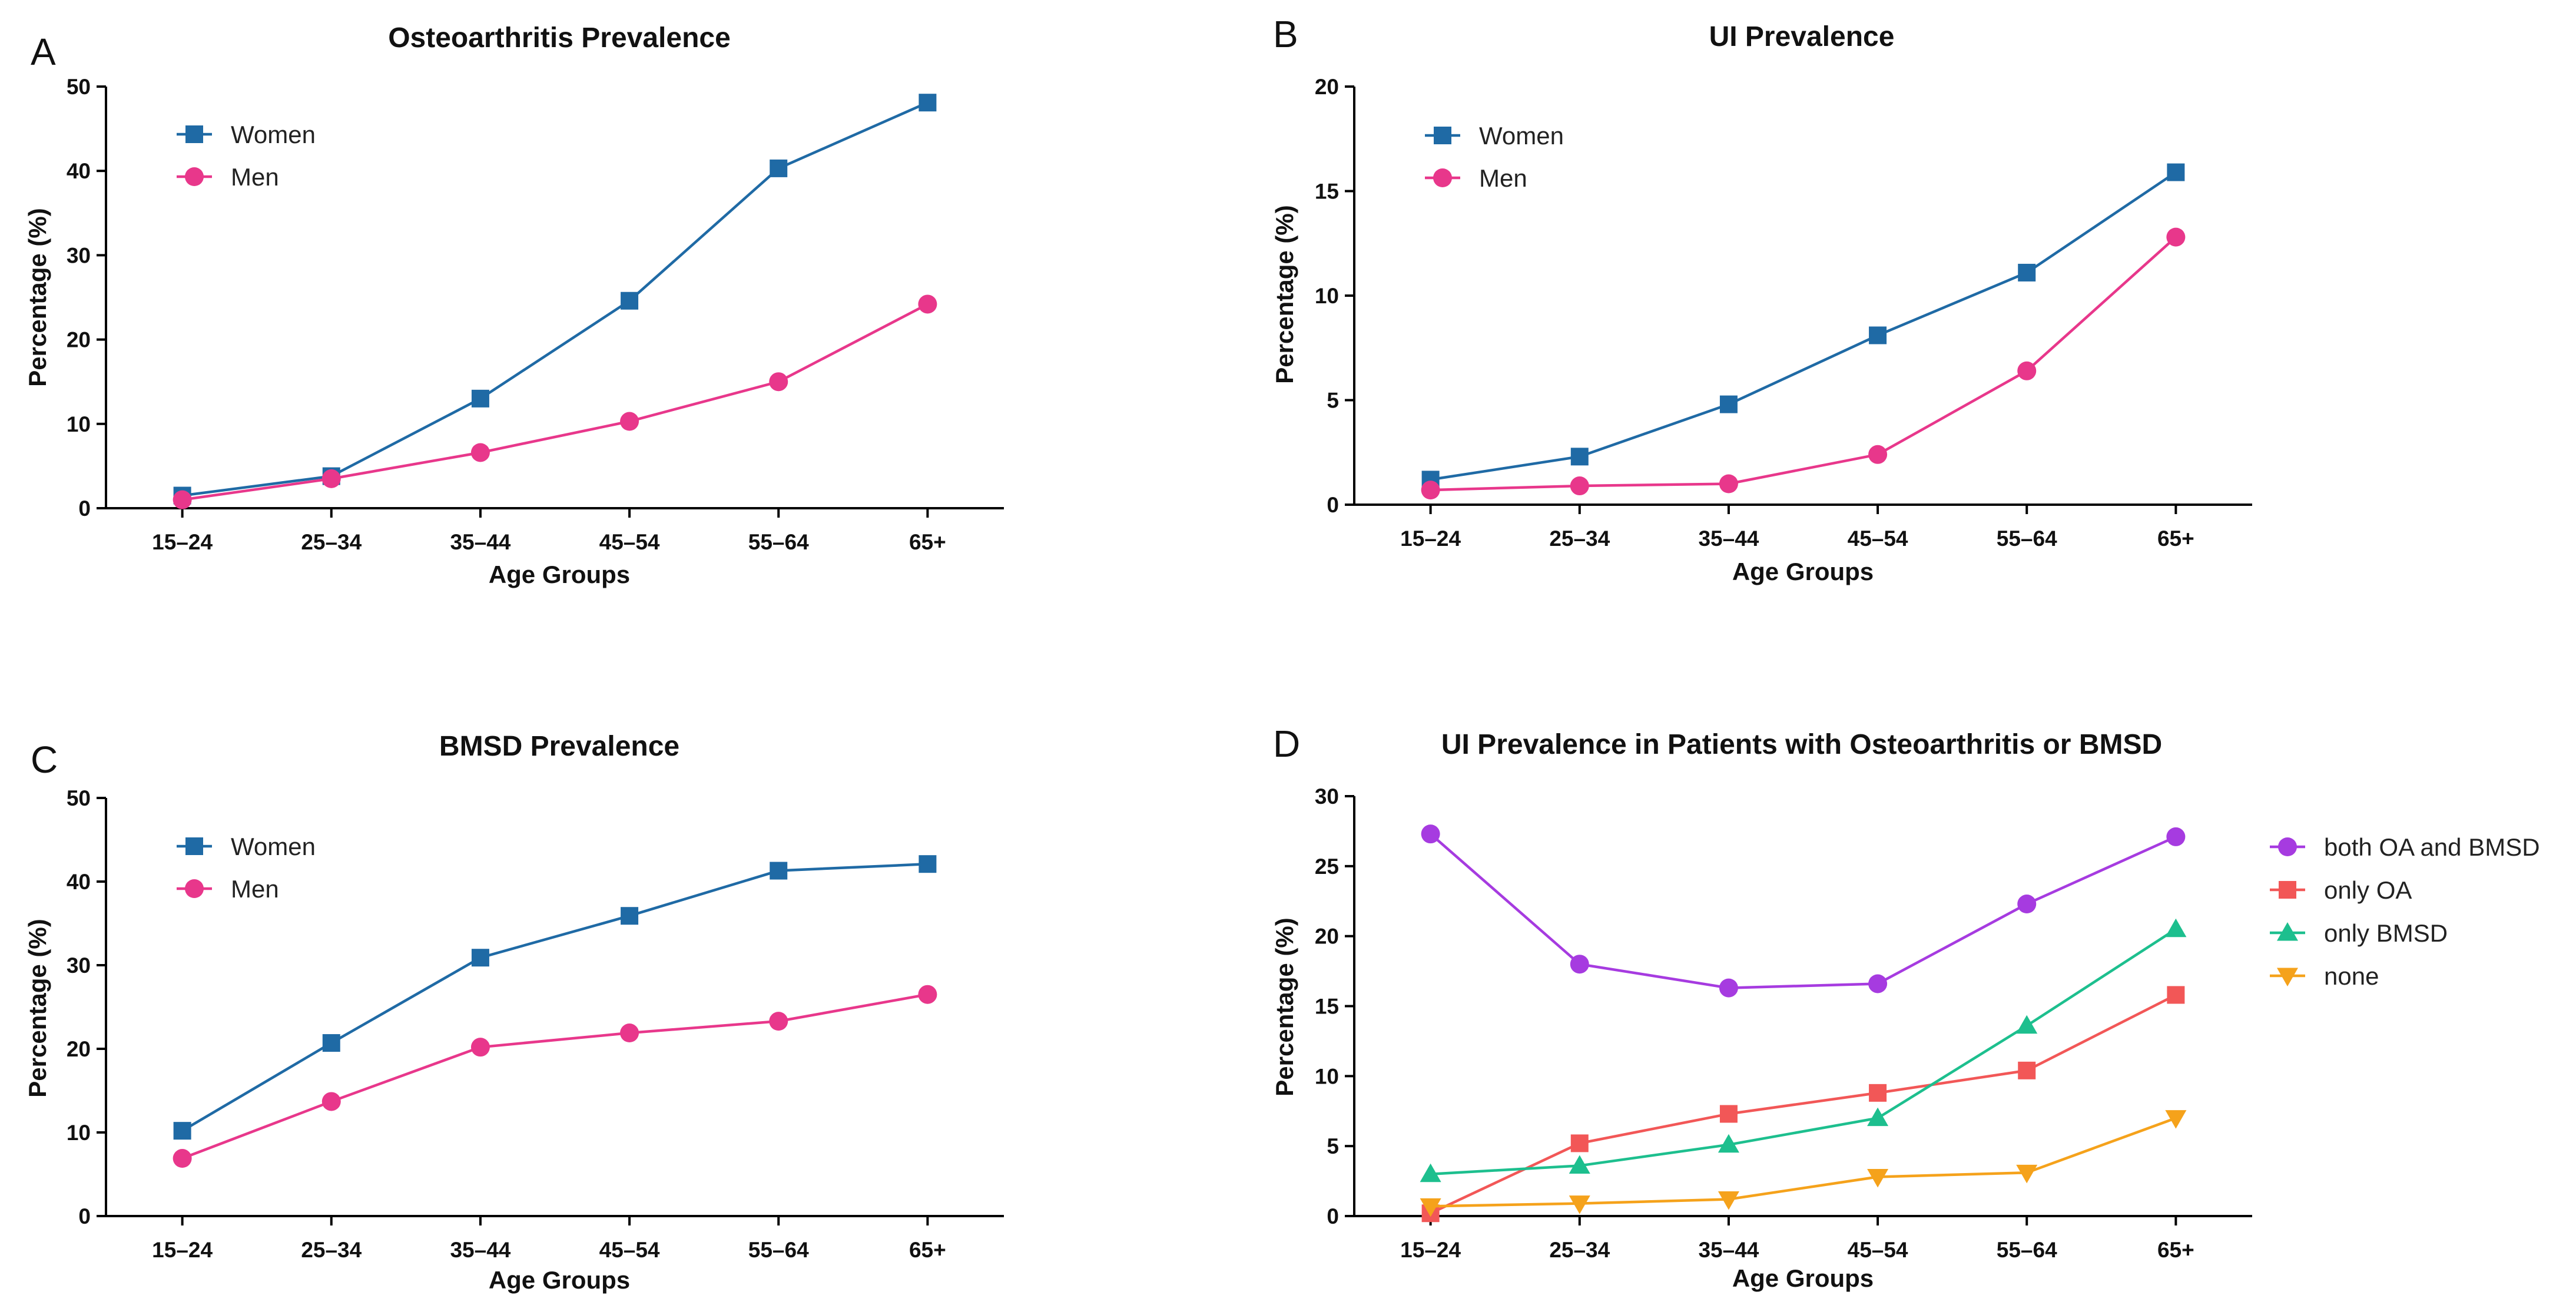  I want to click on panel-a-letter: A, so click(44, 52).